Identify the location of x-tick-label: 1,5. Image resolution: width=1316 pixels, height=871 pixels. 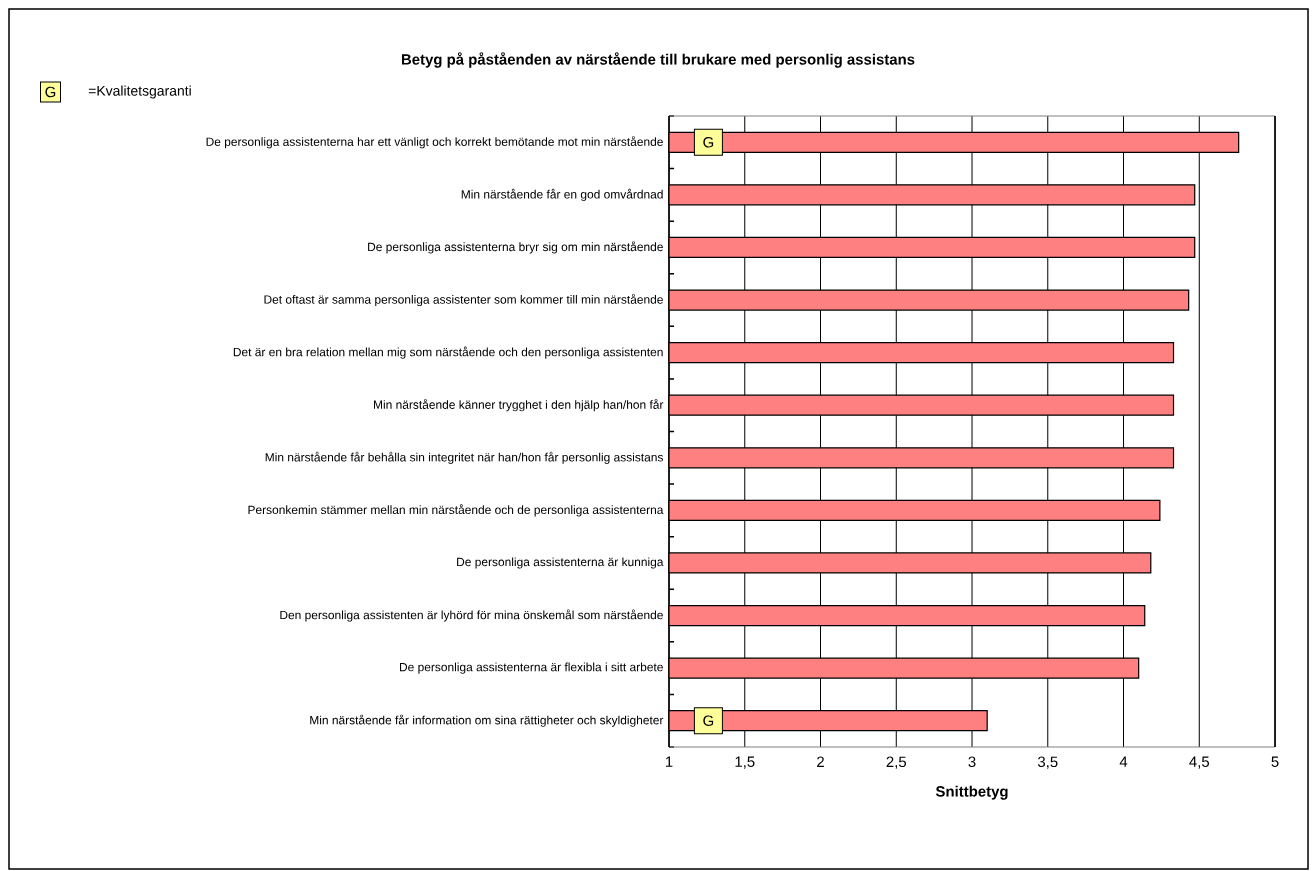
(745, 762).